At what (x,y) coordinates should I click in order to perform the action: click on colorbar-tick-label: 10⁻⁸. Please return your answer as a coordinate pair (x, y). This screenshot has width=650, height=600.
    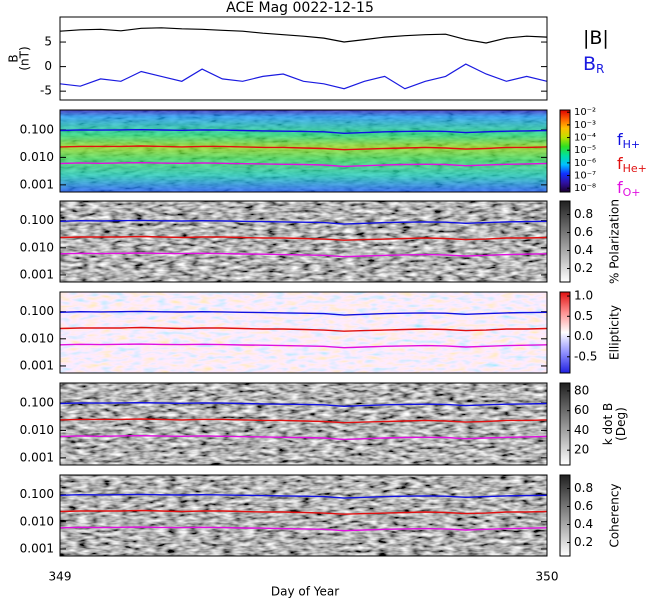
    Looking at the image, I should click on (585, 188).